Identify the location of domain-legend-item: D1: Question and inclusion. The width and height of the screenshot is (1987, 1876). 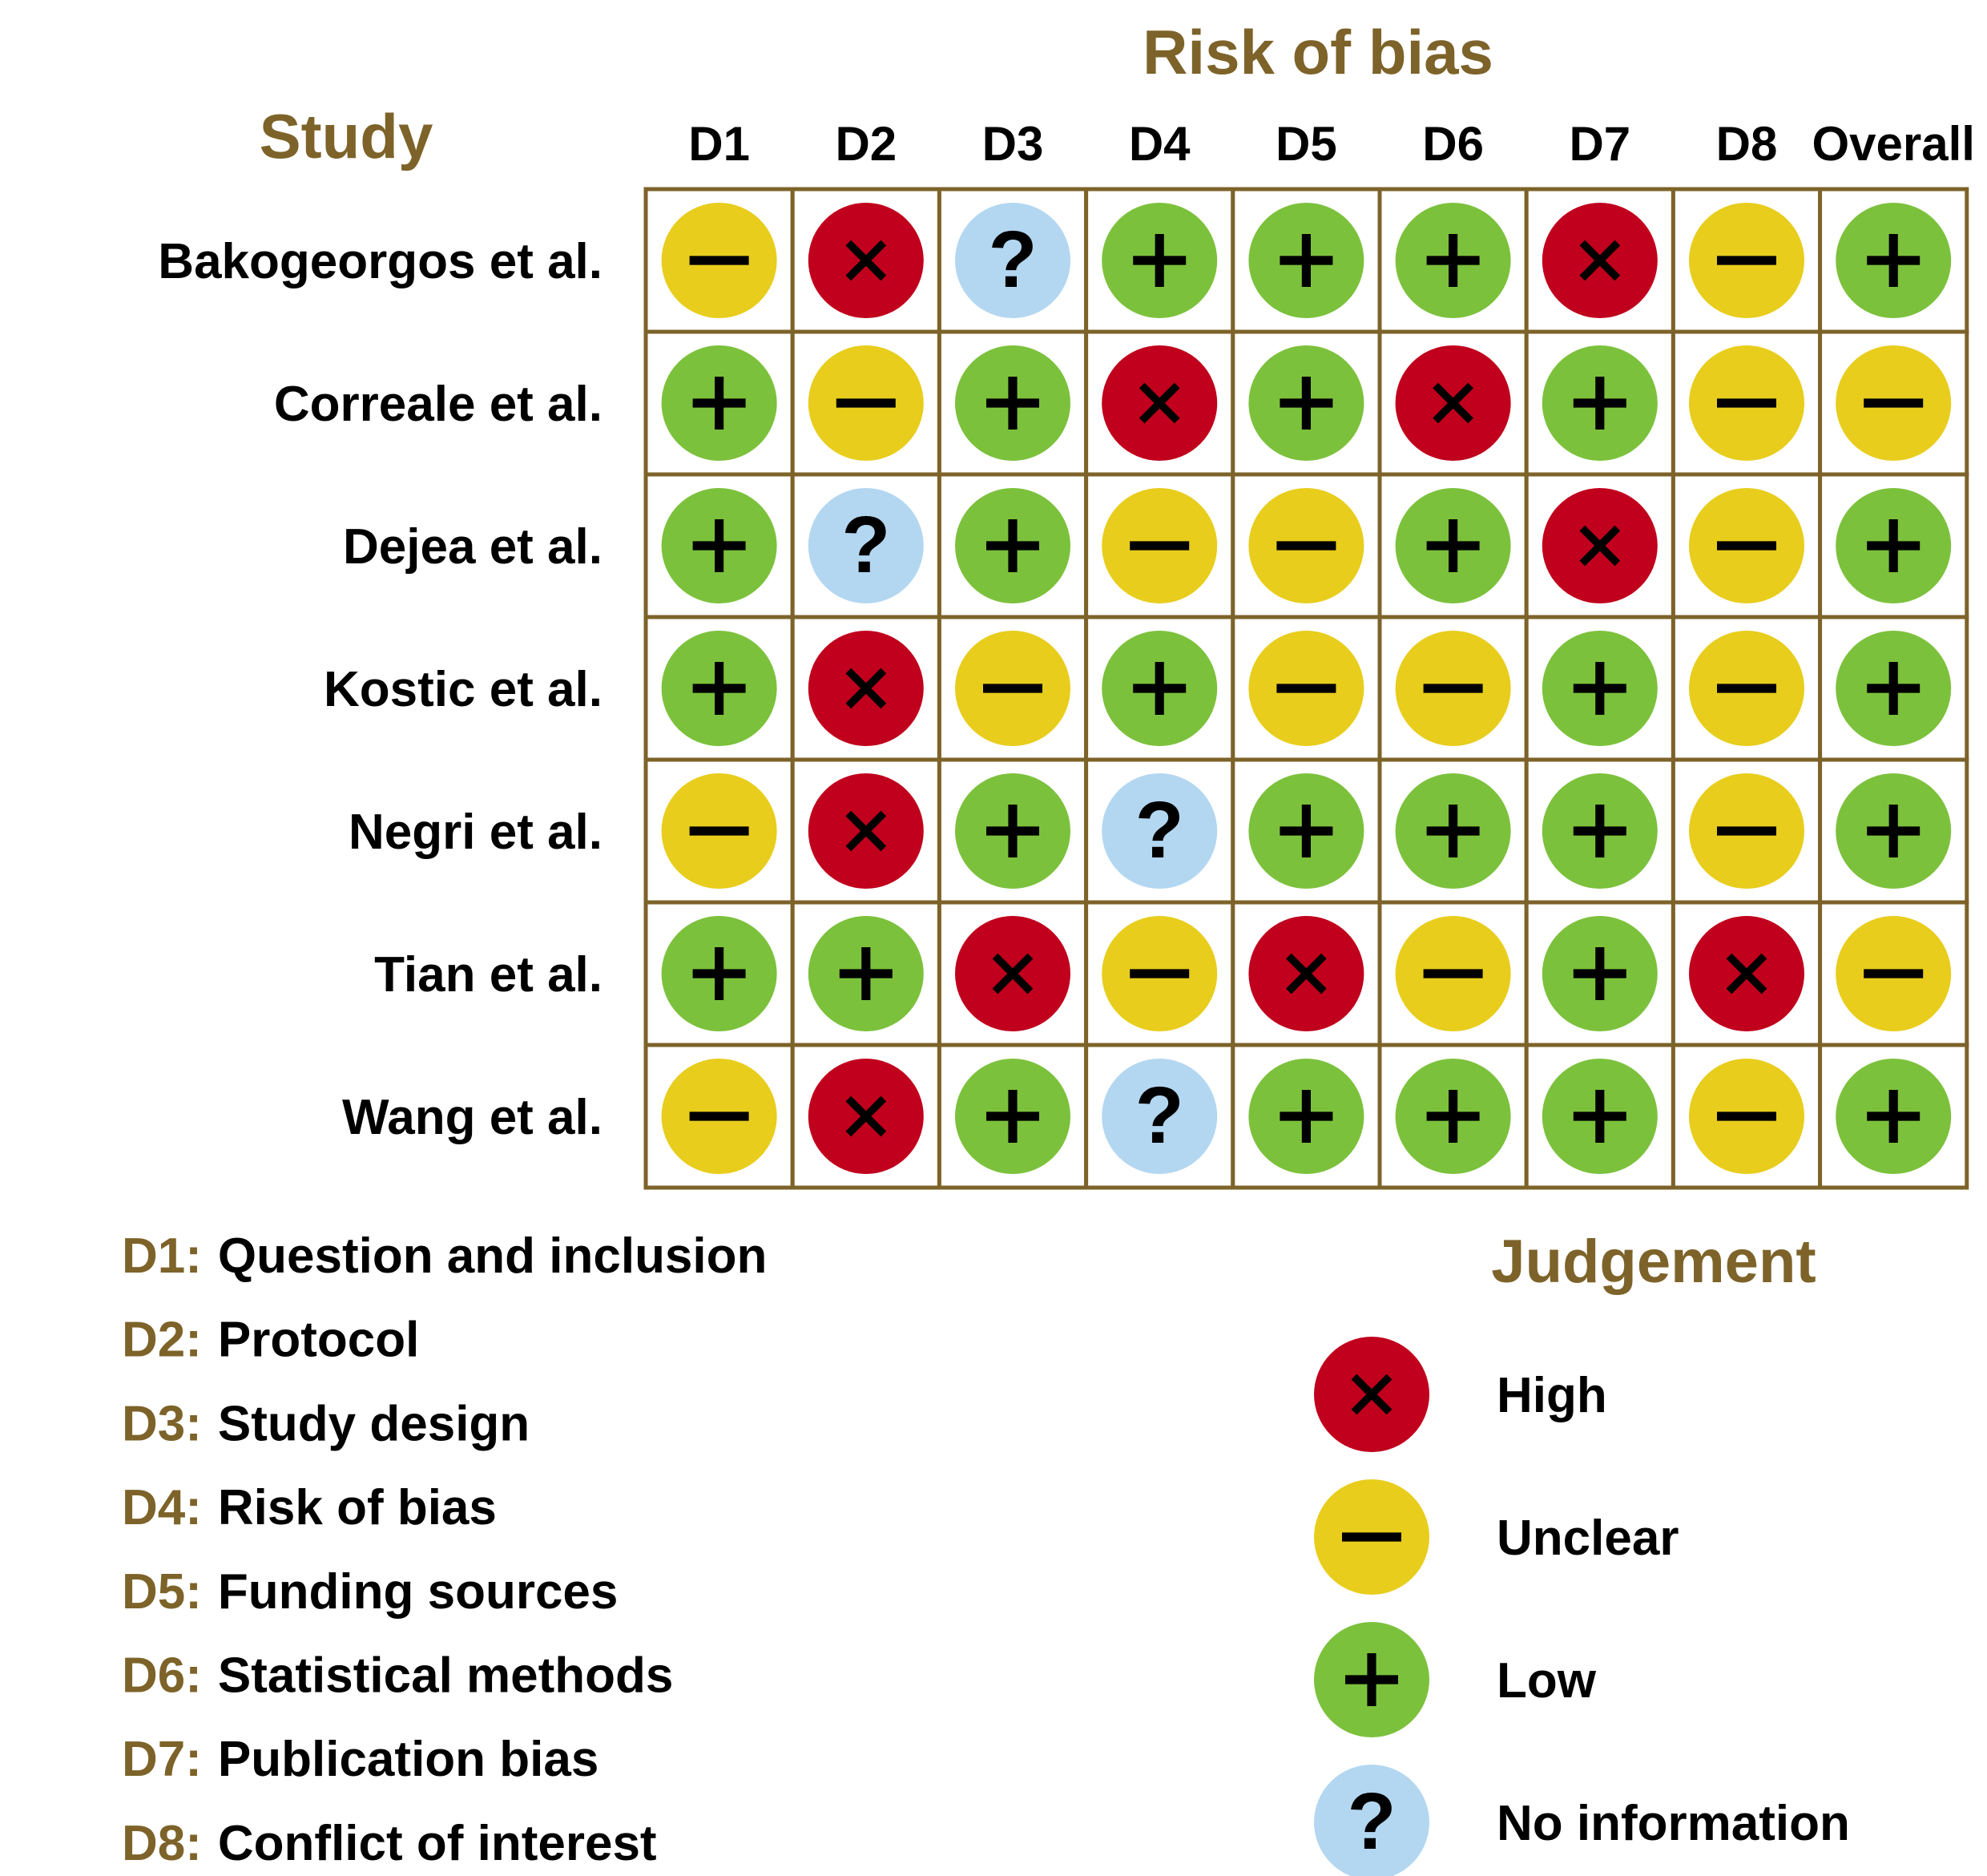
(444, 1256).